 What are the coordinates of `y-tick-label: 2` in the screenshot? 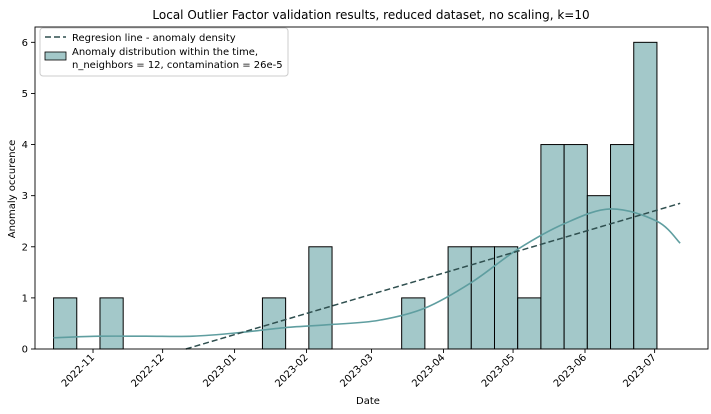 It's located at (25, 247).